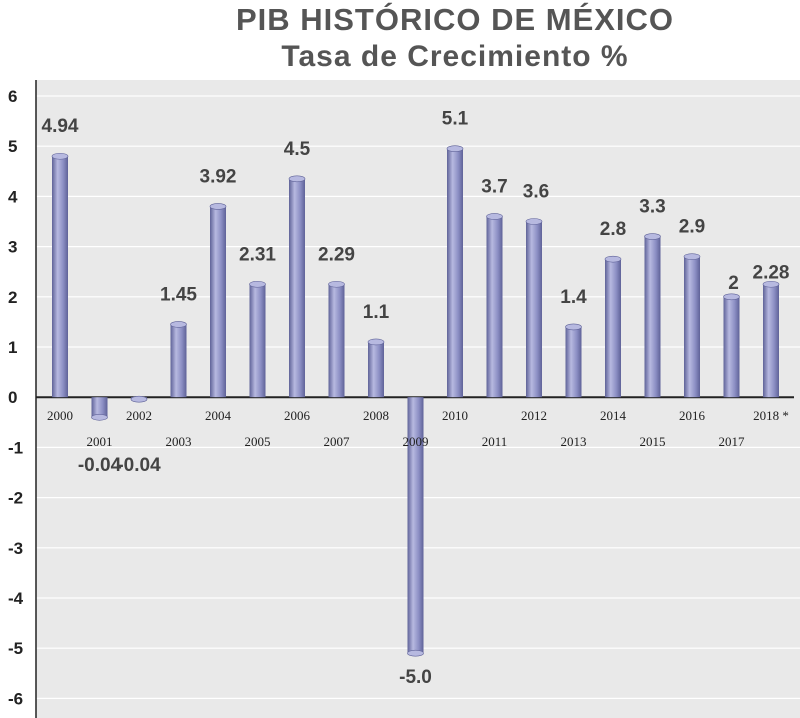 This screenshot has height=718, width=800. I want to click on bar-2012, so click(534, 308).